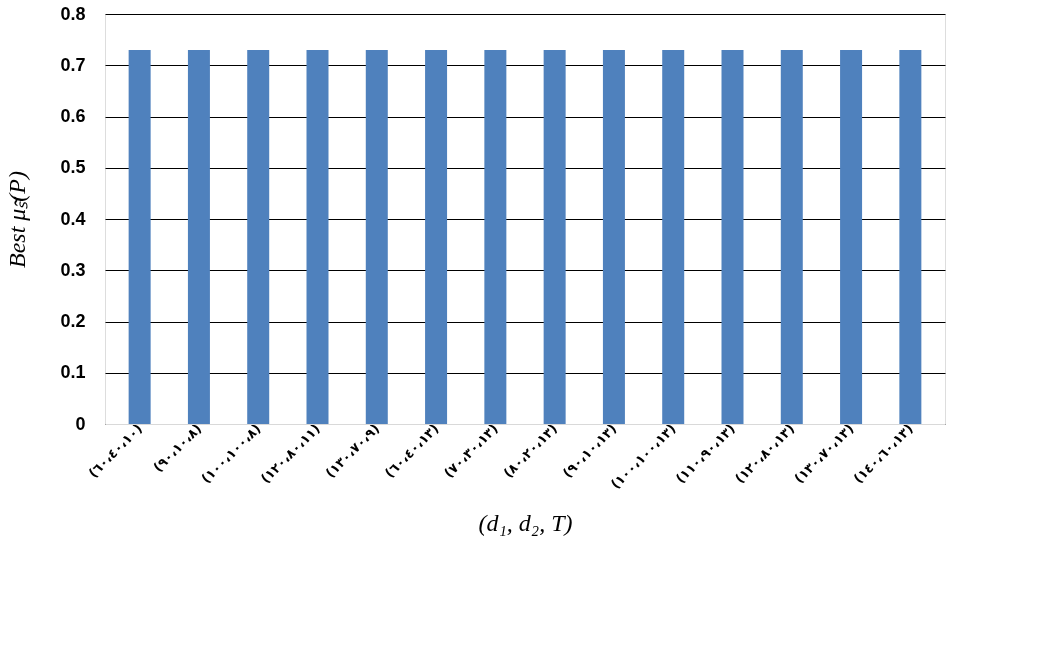 Image resolution: width=1042 pixels, height=669 pixels. I want to click on x-tick-label: (٦٠،٤٠،١٠), so click(115, 450).